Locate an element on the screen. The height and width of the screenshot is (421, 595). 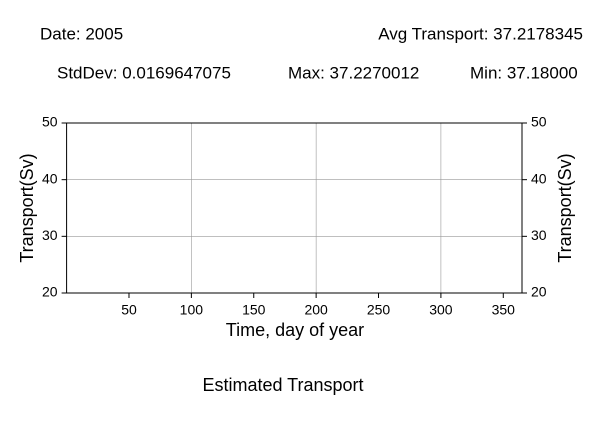
y2-tick-label: 20 is located at coordinates (539, 292).